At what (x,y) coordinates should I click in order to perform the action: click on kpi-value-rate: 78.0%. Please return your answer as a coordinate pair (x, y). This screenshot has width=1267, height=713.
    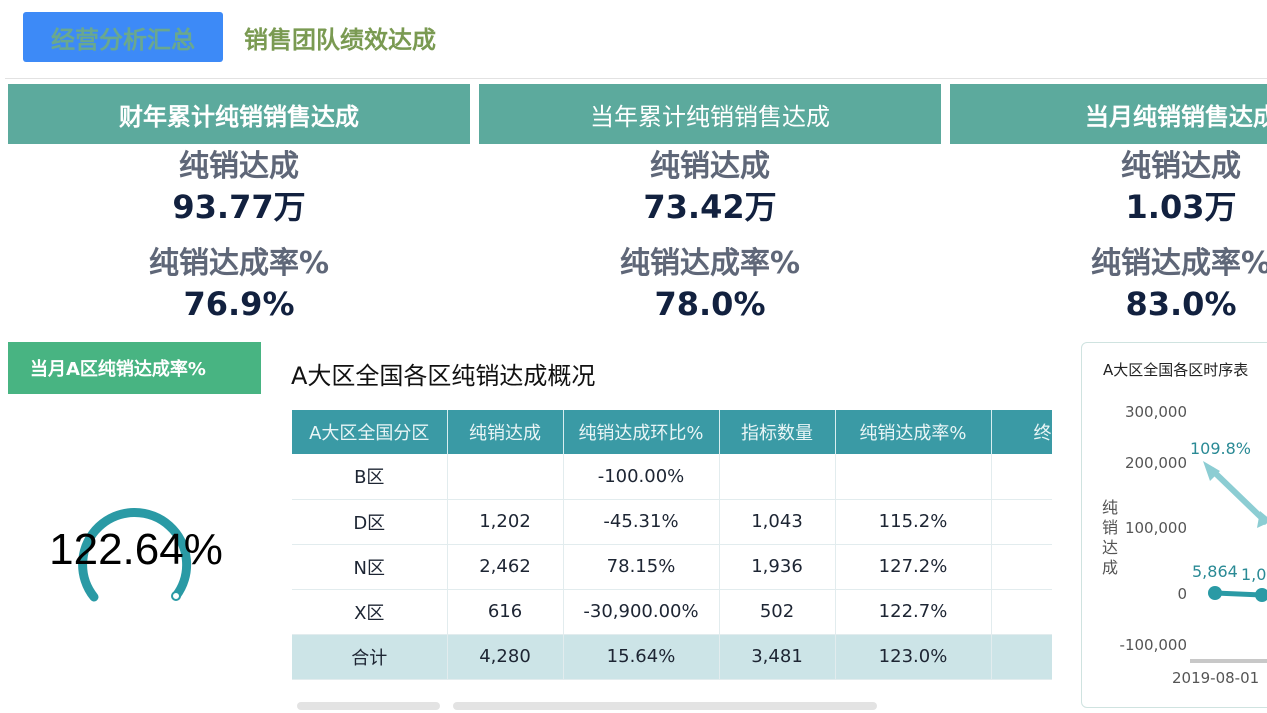
    Looking at the image, I should click on (710, 304).